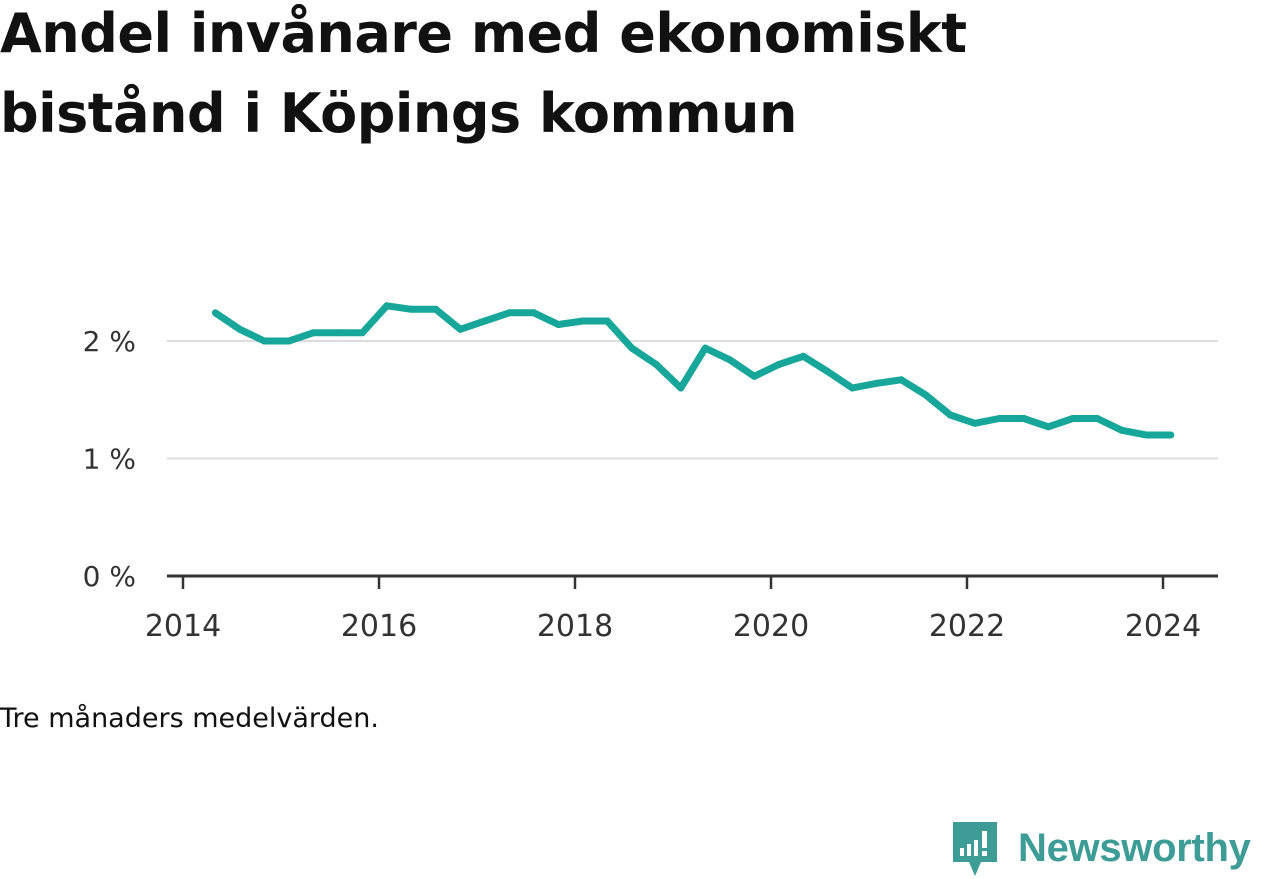  I want to click on gridlines, so click(692, 400).